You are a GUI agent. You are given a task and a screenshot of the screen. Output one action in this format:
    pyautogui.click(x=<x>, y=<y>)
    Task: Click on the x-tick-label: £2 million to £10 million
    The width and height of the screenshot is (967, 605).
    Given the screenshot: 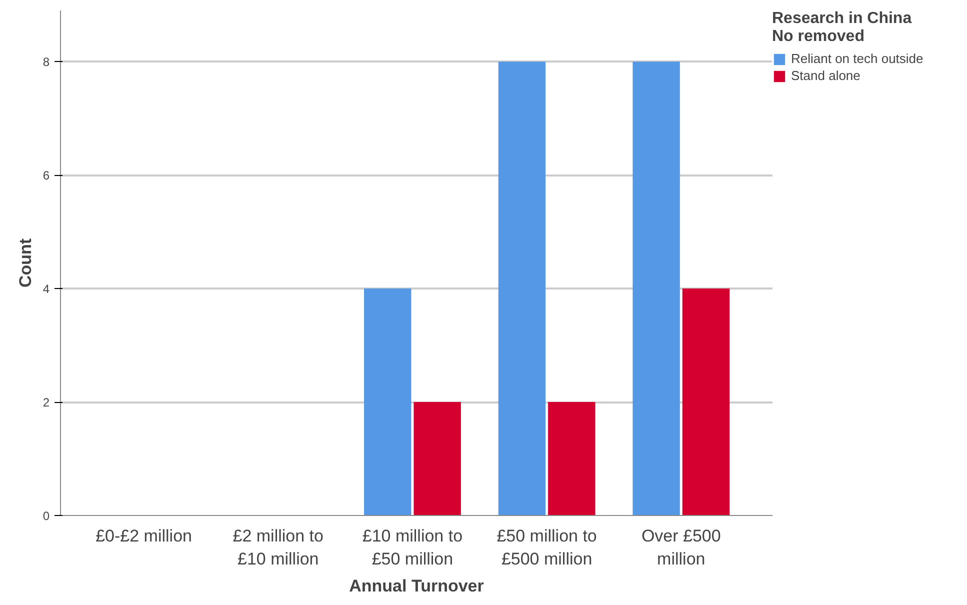 What is the action you would take?
    pyautogui.click(x=278, y=547)
    